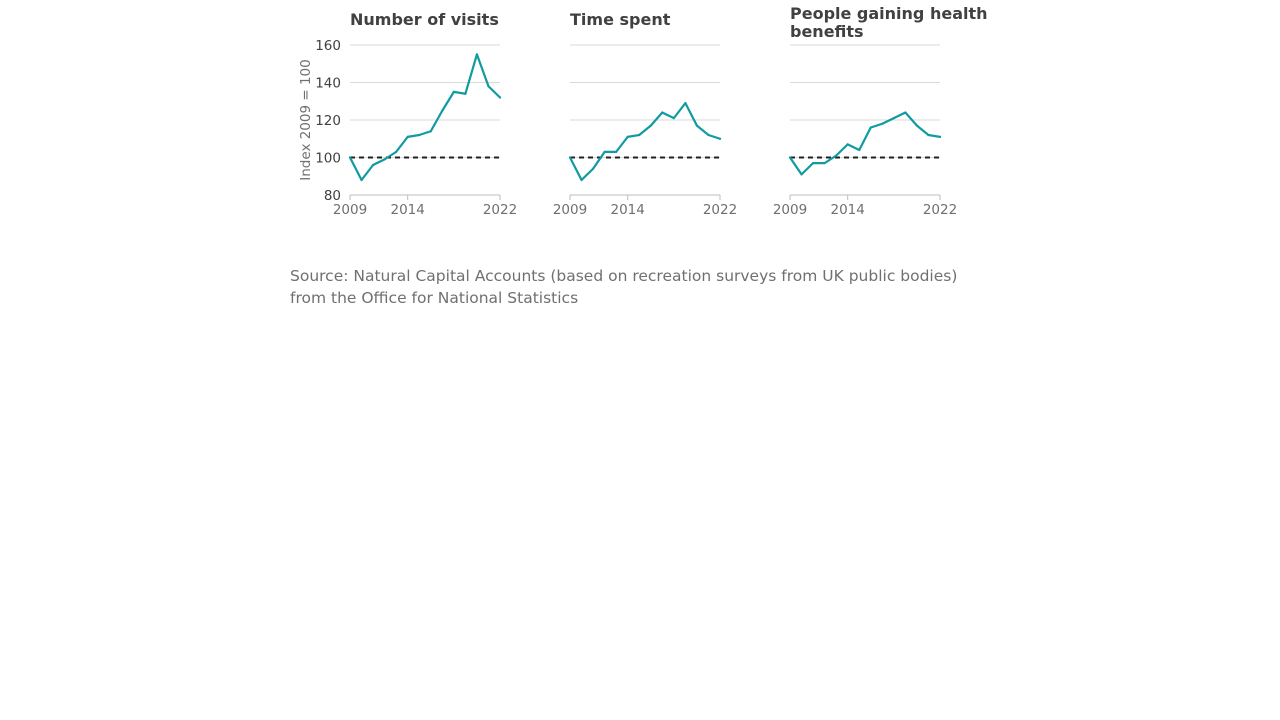  I want to click on panel-title-line: Number of visits, so click(424, 19).